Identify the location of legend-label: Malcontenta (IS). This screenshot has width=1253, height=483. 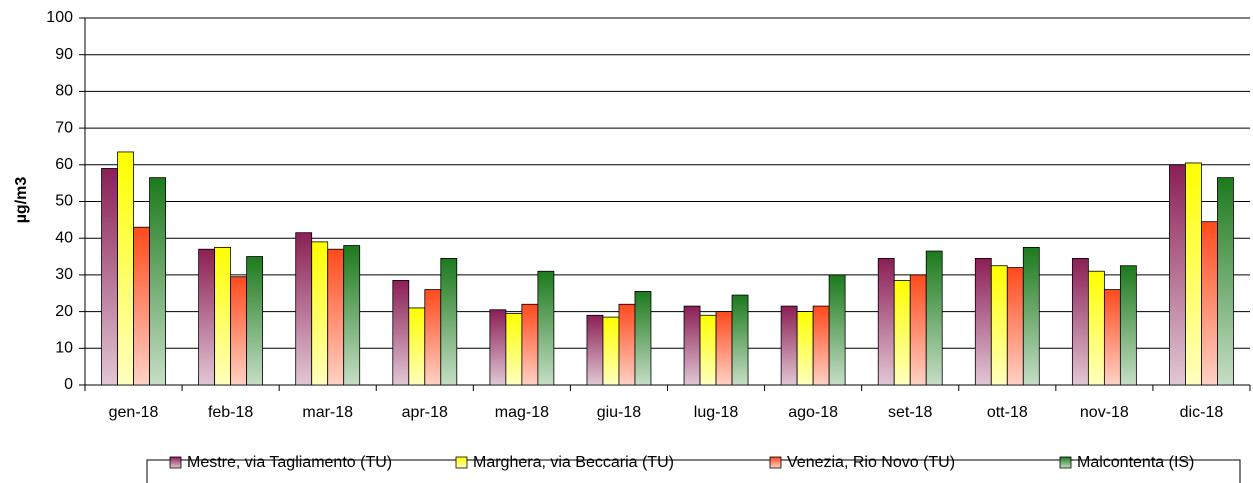
(1135, 462).